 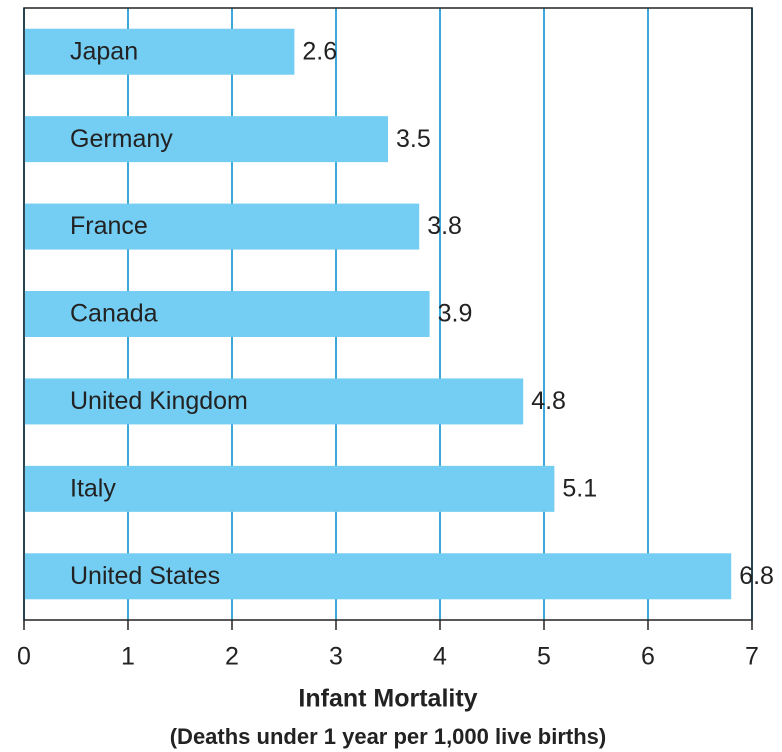 I want to click on value-label: 3.9, so click(x=455, y=314).